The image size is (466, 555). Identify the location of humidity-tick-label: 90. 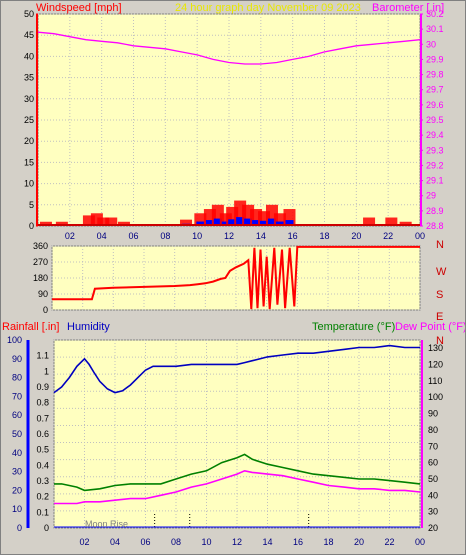
(17, 359).